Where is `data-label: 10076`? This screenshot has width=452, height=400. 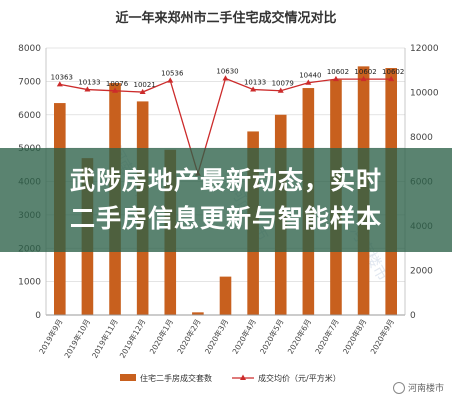
data-label: 10076 is located at coordinates (117, 84).